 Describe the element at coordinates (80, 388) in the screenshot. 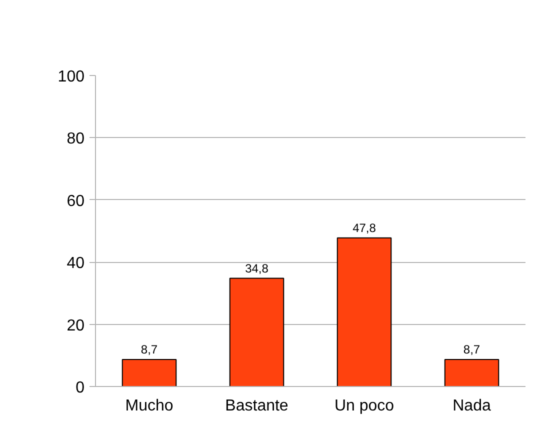

I see `y-tick-label: 0` at that location.